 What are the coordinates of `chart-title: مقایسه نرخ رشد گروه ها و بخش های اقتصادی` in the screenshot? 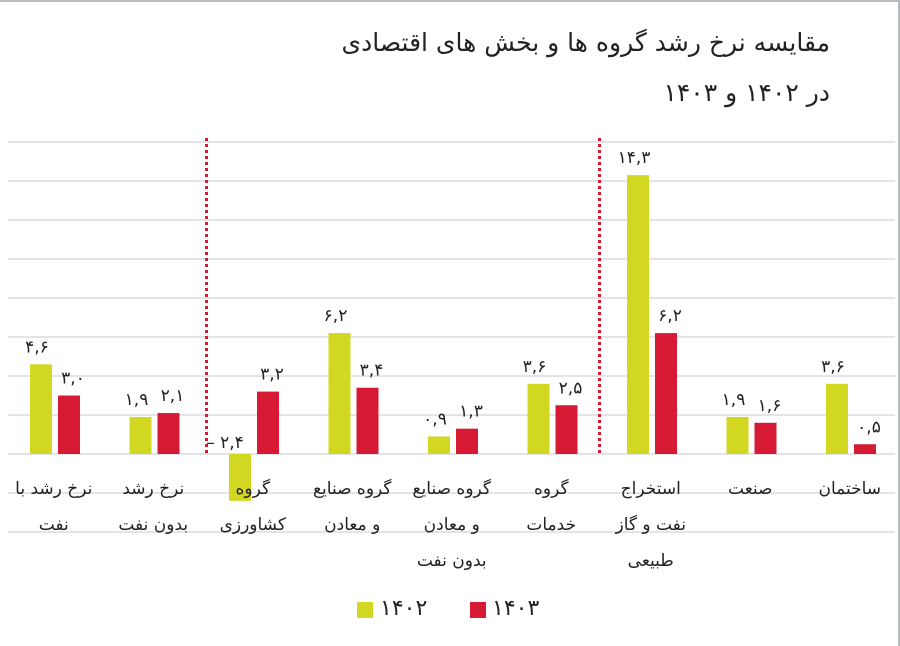 It's located at (585, 42).